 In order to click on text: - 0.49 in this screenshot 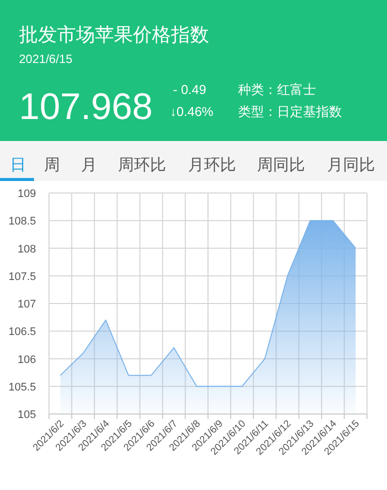, I will do `click(189, 89)`.